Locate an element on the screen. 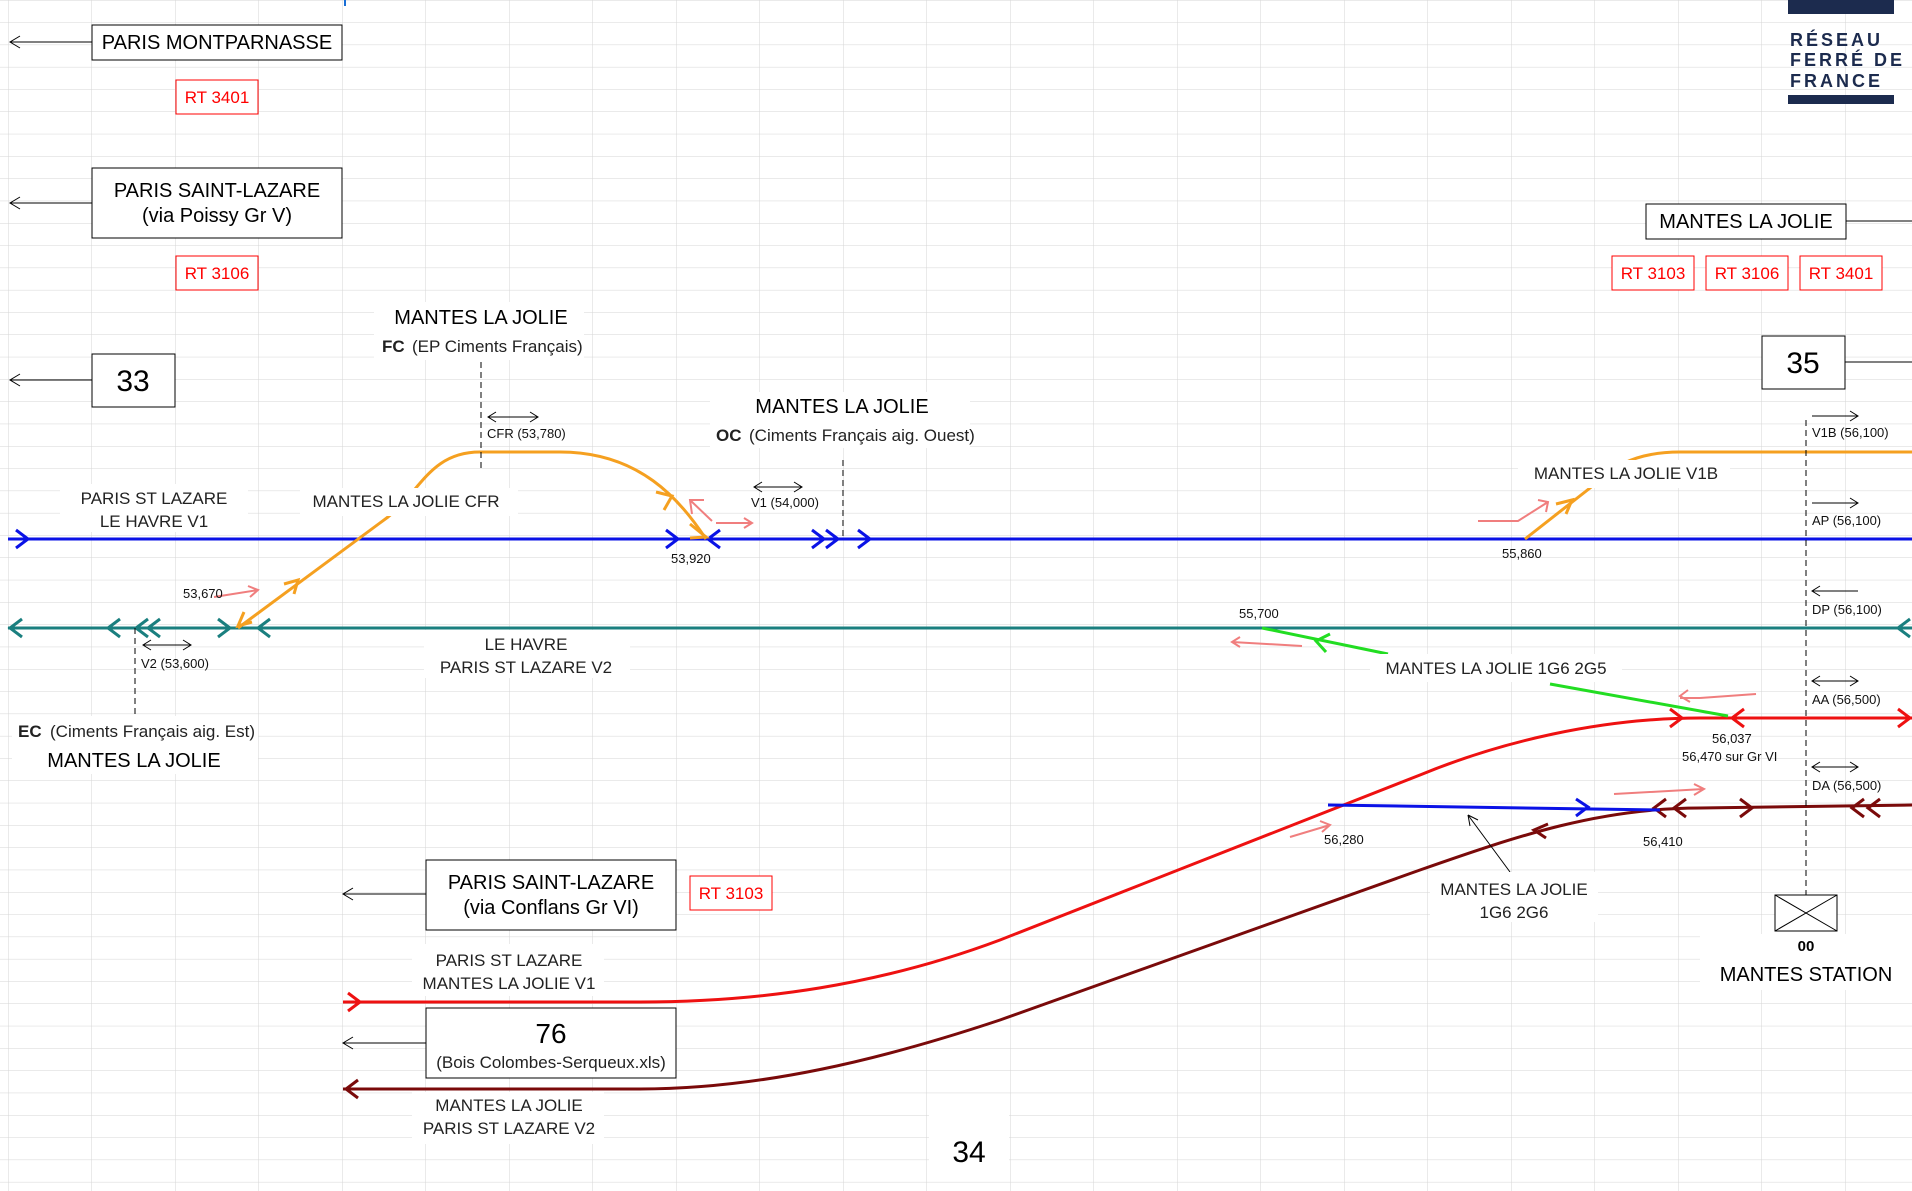  rt-3106-right-label: RT 3106 is located at coordinates (1747, 273).